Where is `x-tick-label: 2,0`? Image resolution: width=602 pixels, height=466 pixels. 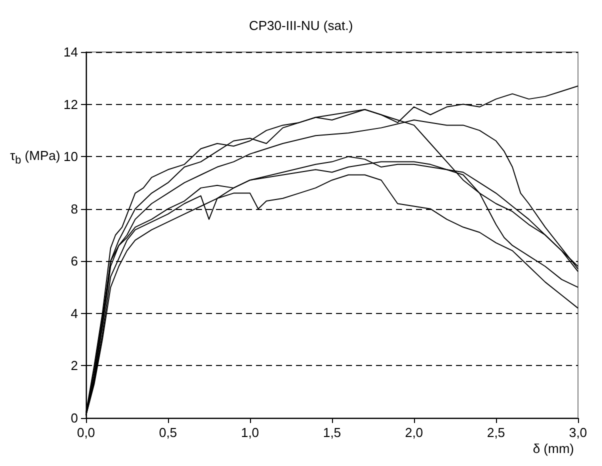 x-tick-label: 2,0 is located at coordinates (414, 432).